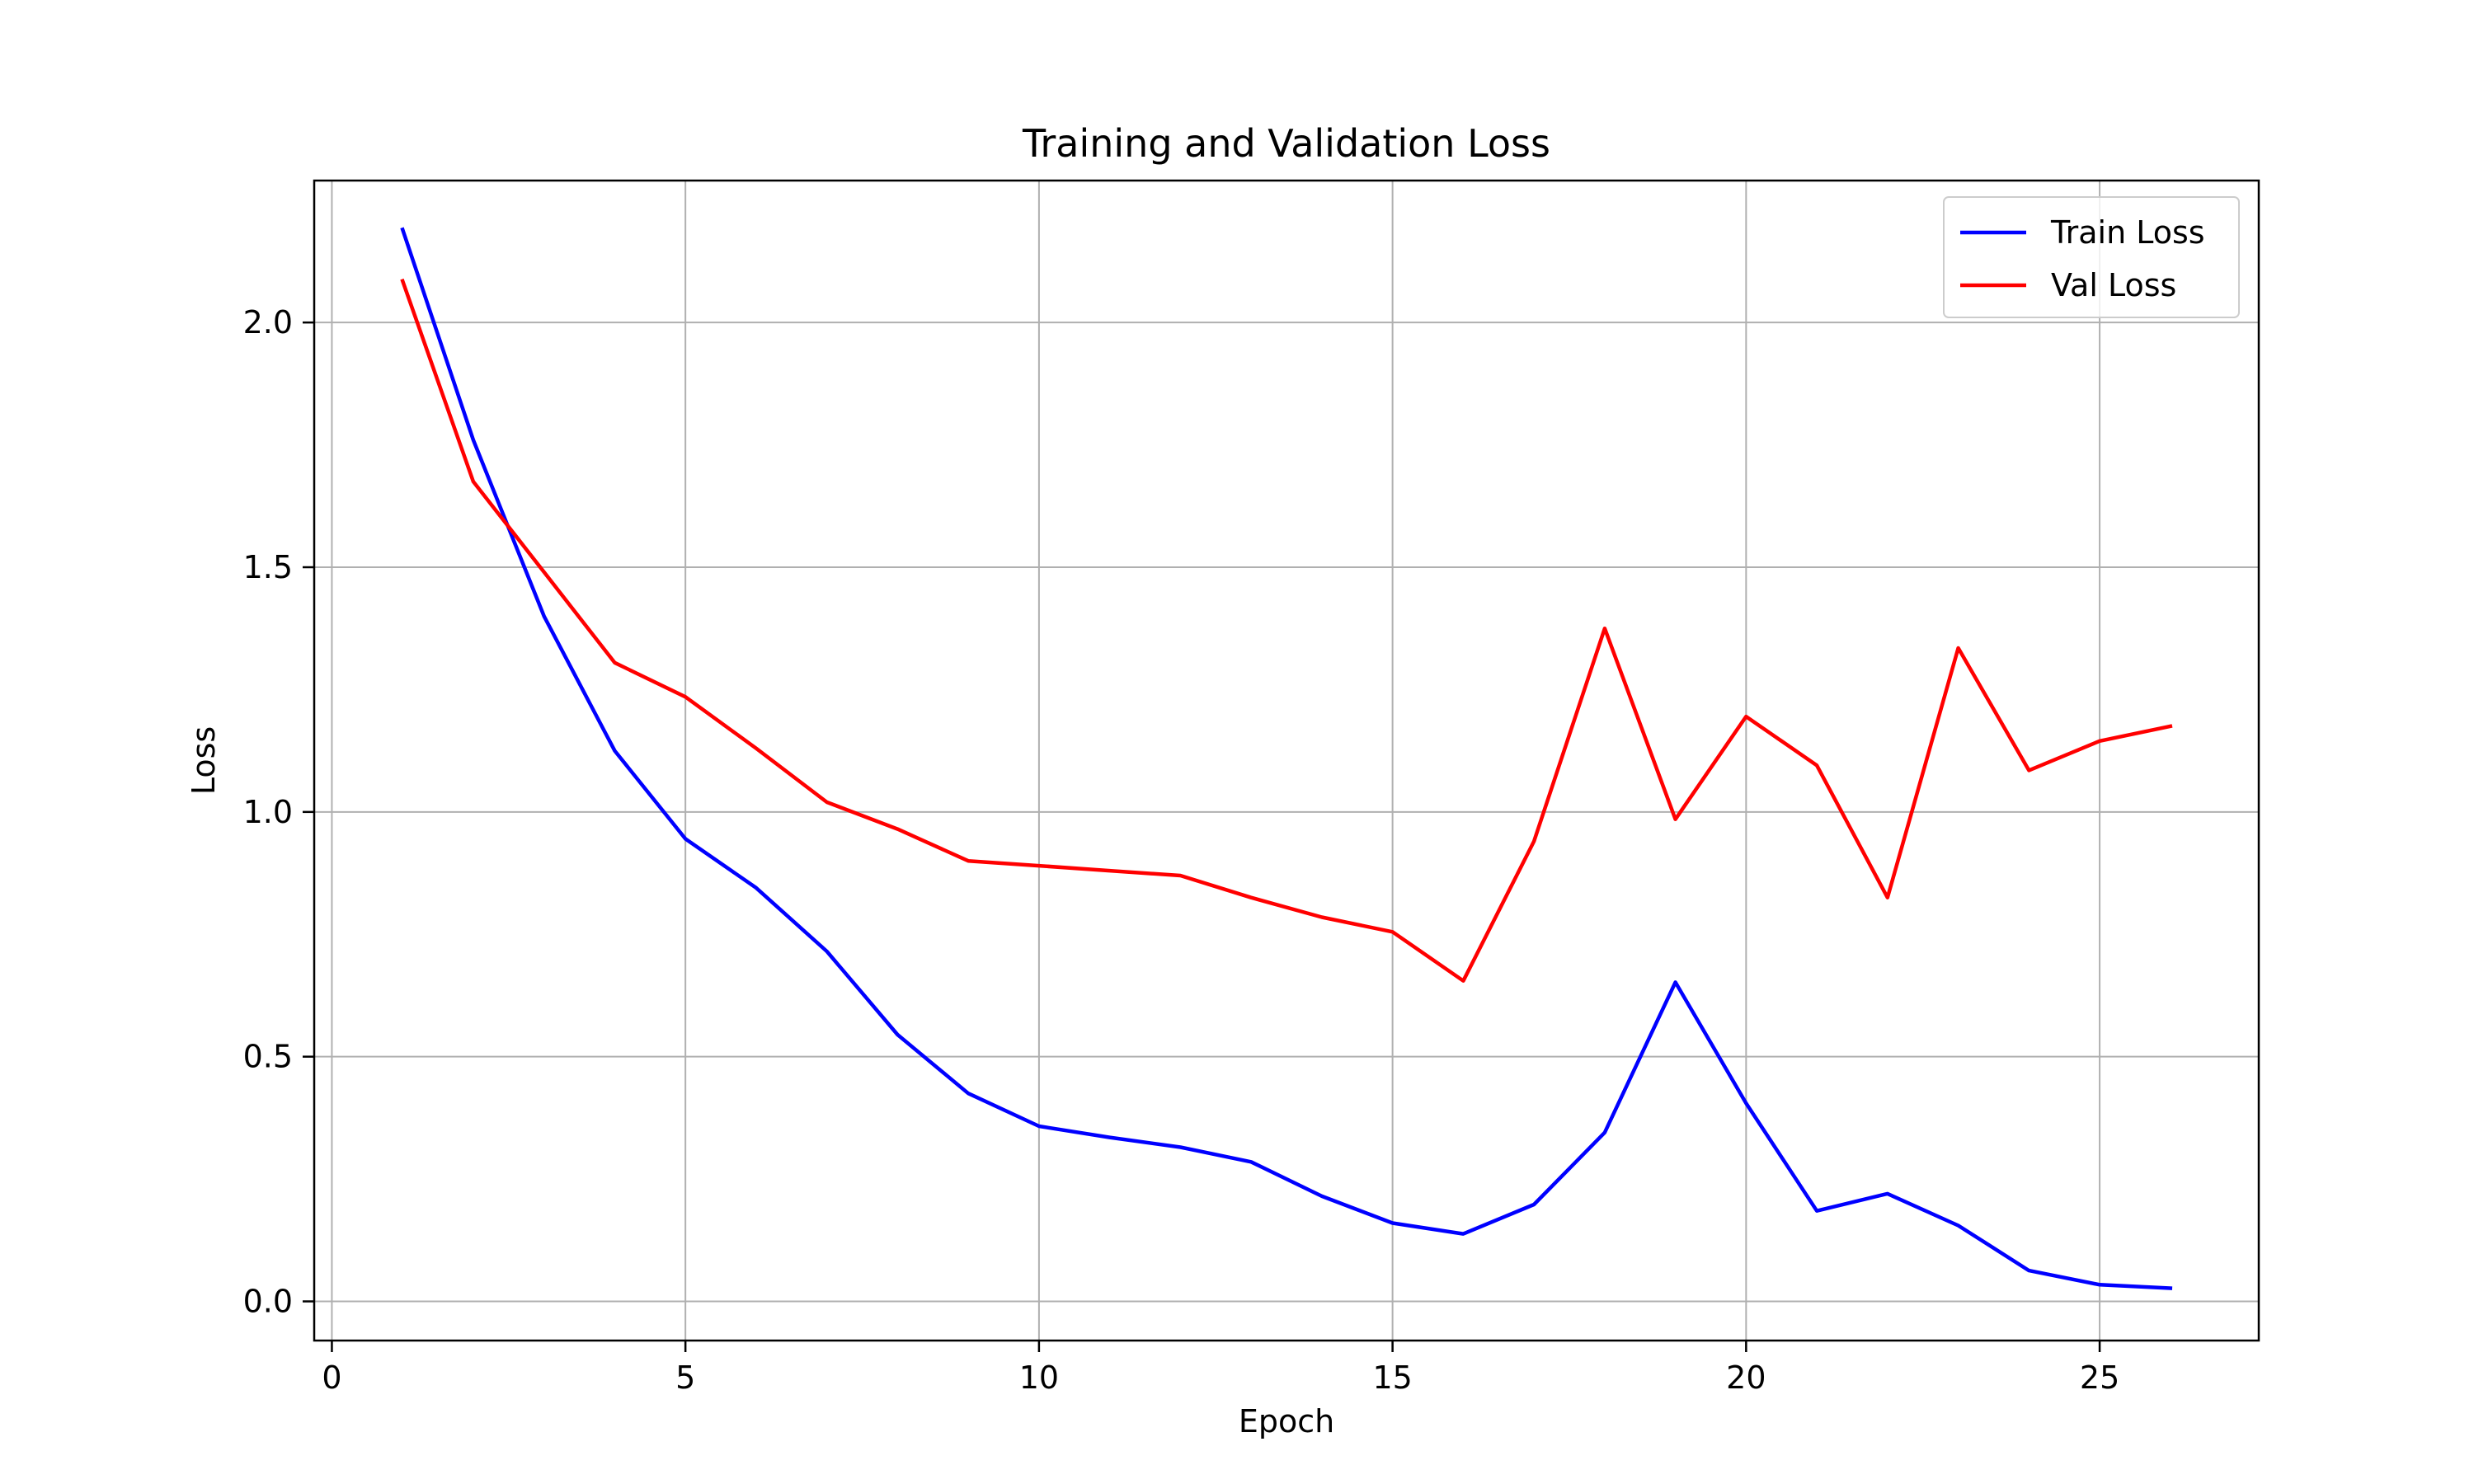 The height and width of the screenshot is (1484, 2474). I want to click on x-tick-label: 15, so click(1392, 1378).